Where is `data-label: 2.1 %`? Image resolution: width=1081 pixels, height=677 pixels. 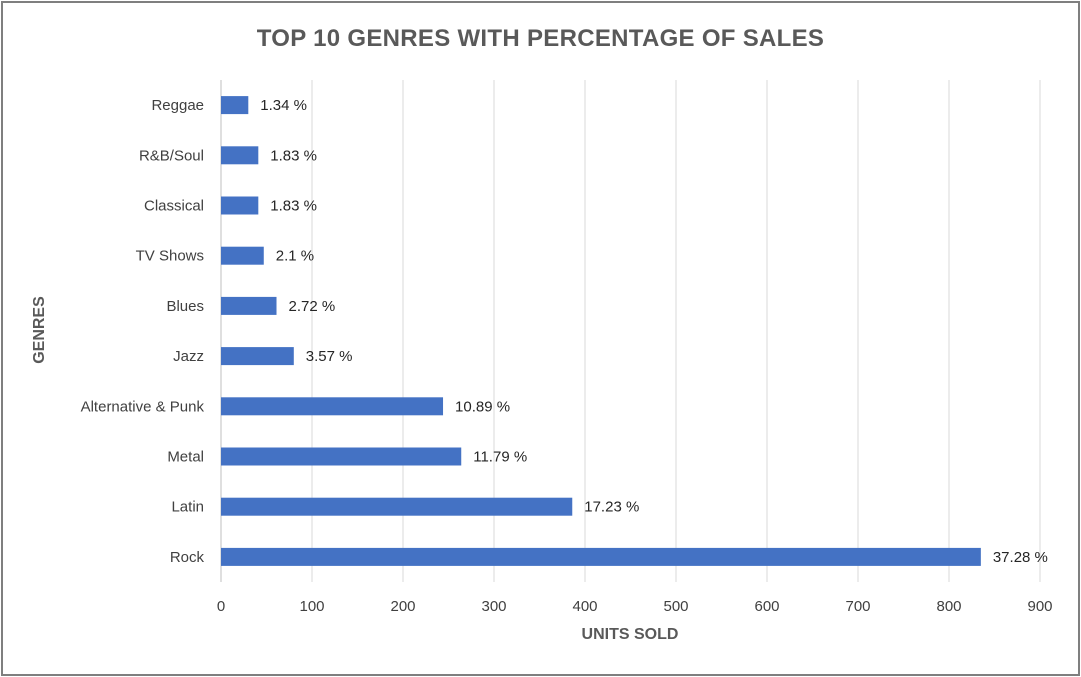 data-label: 2.1 % is located at coordinates (295, 256).